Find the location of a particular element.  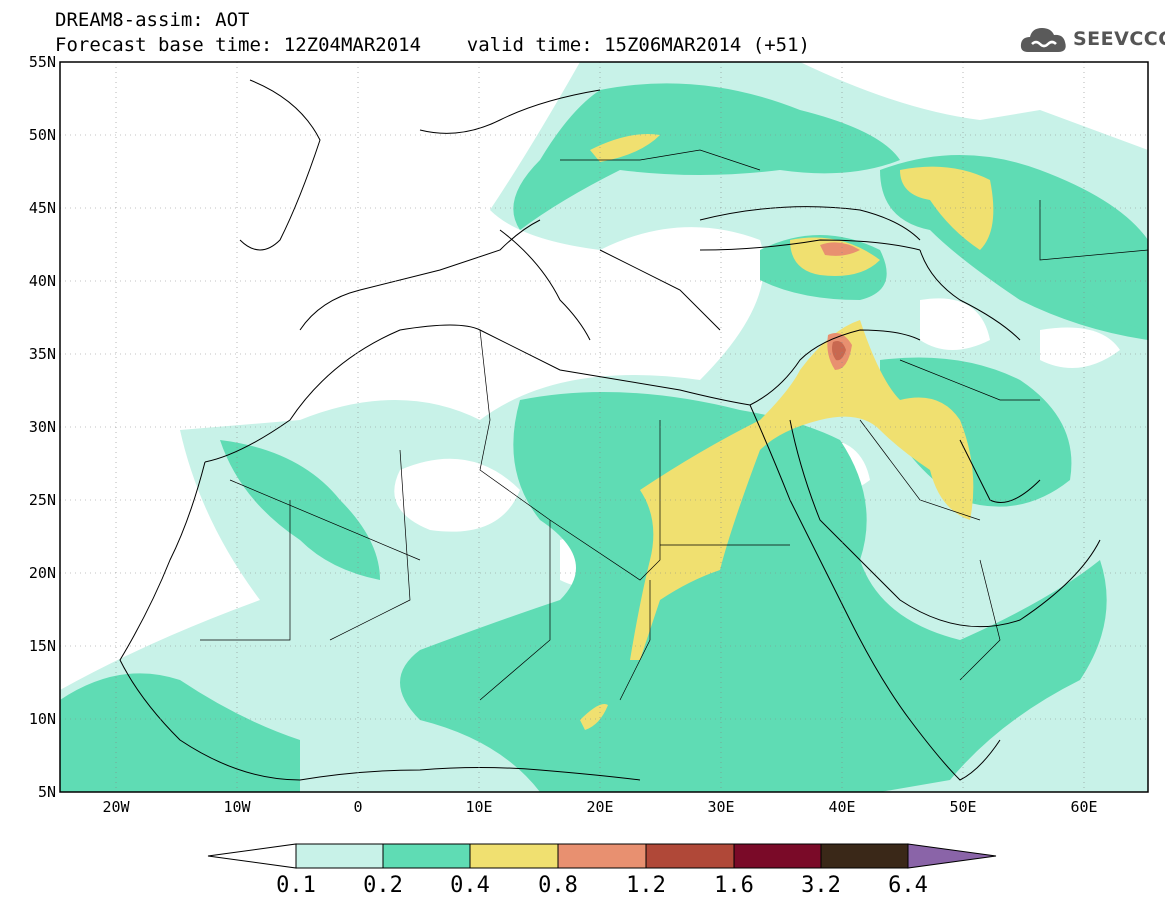

colorbar-label: 1.6 is located at coordinates (734, 885).